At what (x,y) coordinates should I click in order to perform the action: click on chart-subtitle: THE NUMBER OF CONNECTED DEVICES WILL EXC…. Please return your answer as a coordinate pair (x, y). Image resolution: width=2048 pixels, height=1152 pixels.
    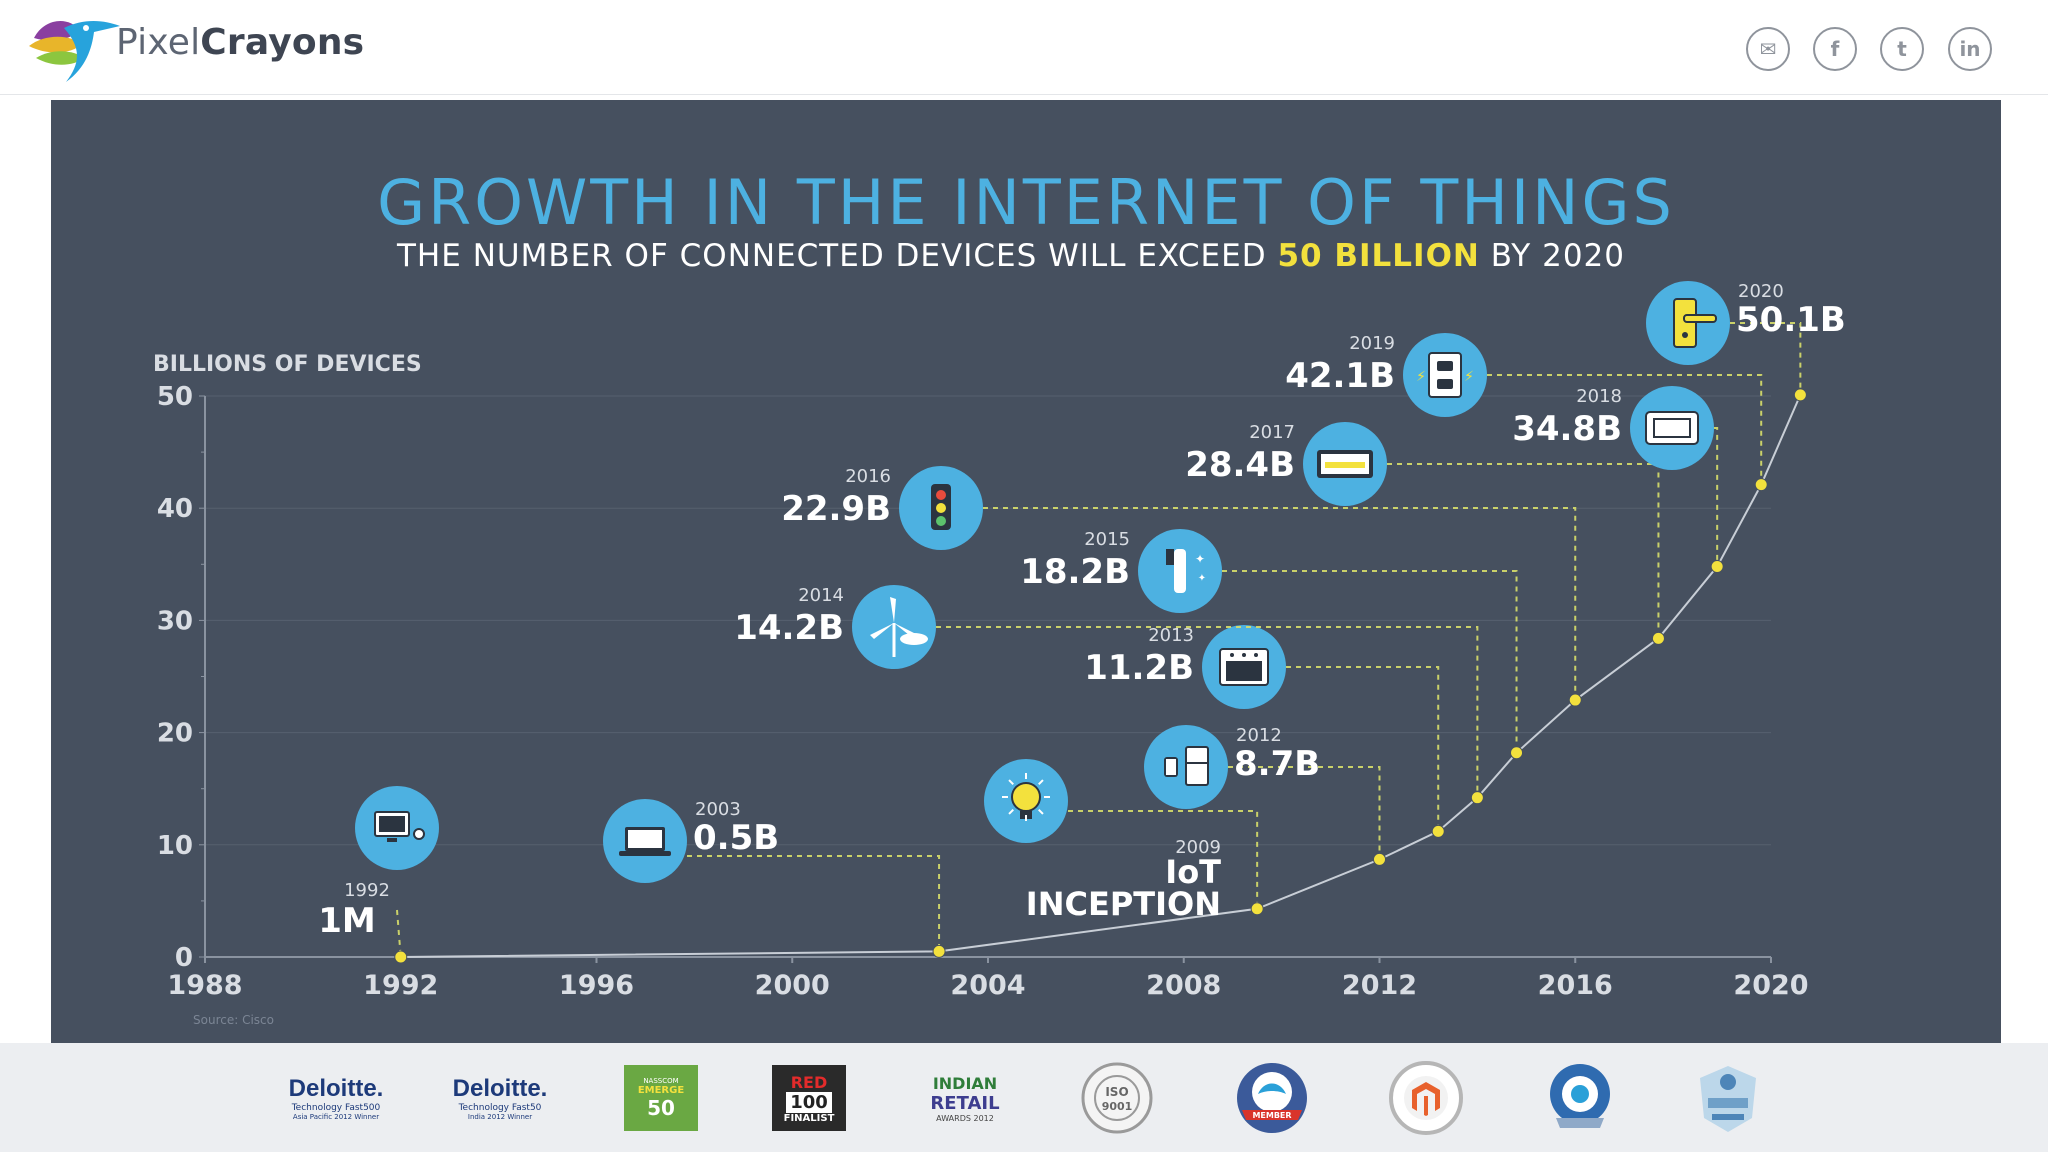
    Looking at the image, I should click on (1010, 256).